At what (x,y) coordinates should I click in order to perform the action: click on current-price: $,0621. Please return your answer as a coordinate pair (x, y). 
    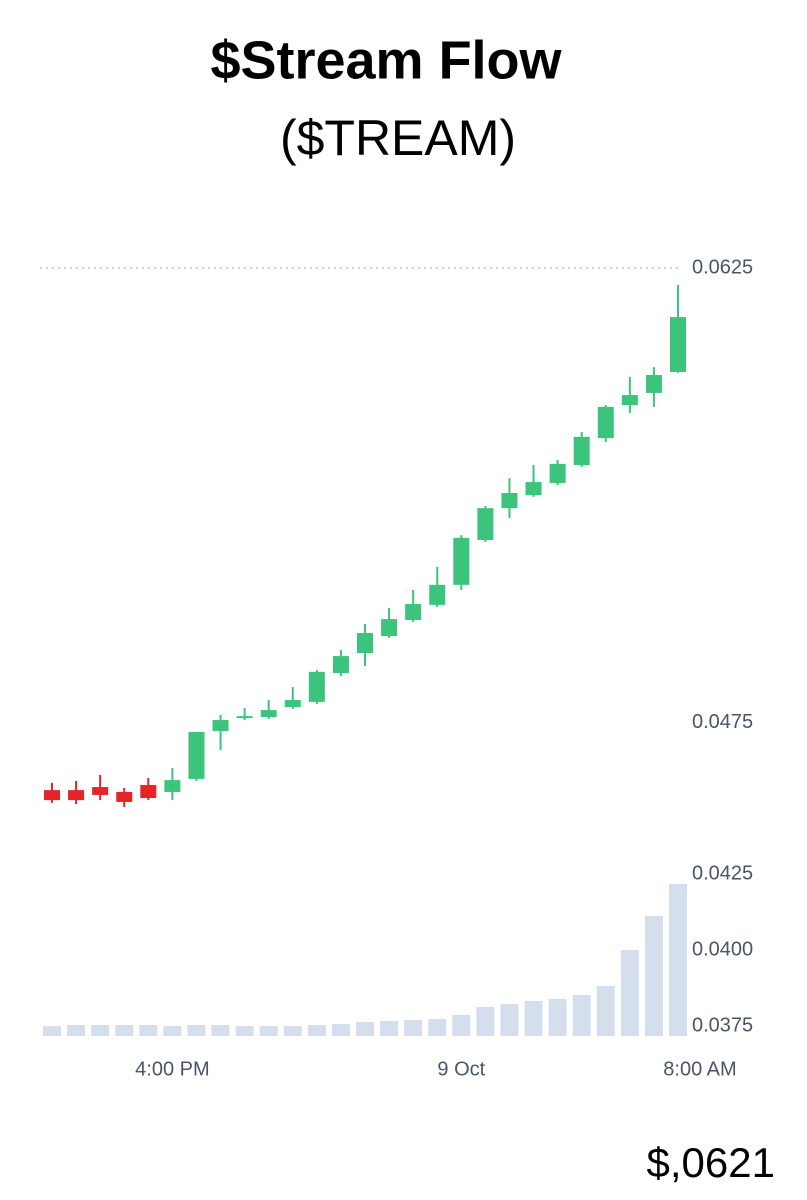
    Looking at the image, I should click on (711, 1162).